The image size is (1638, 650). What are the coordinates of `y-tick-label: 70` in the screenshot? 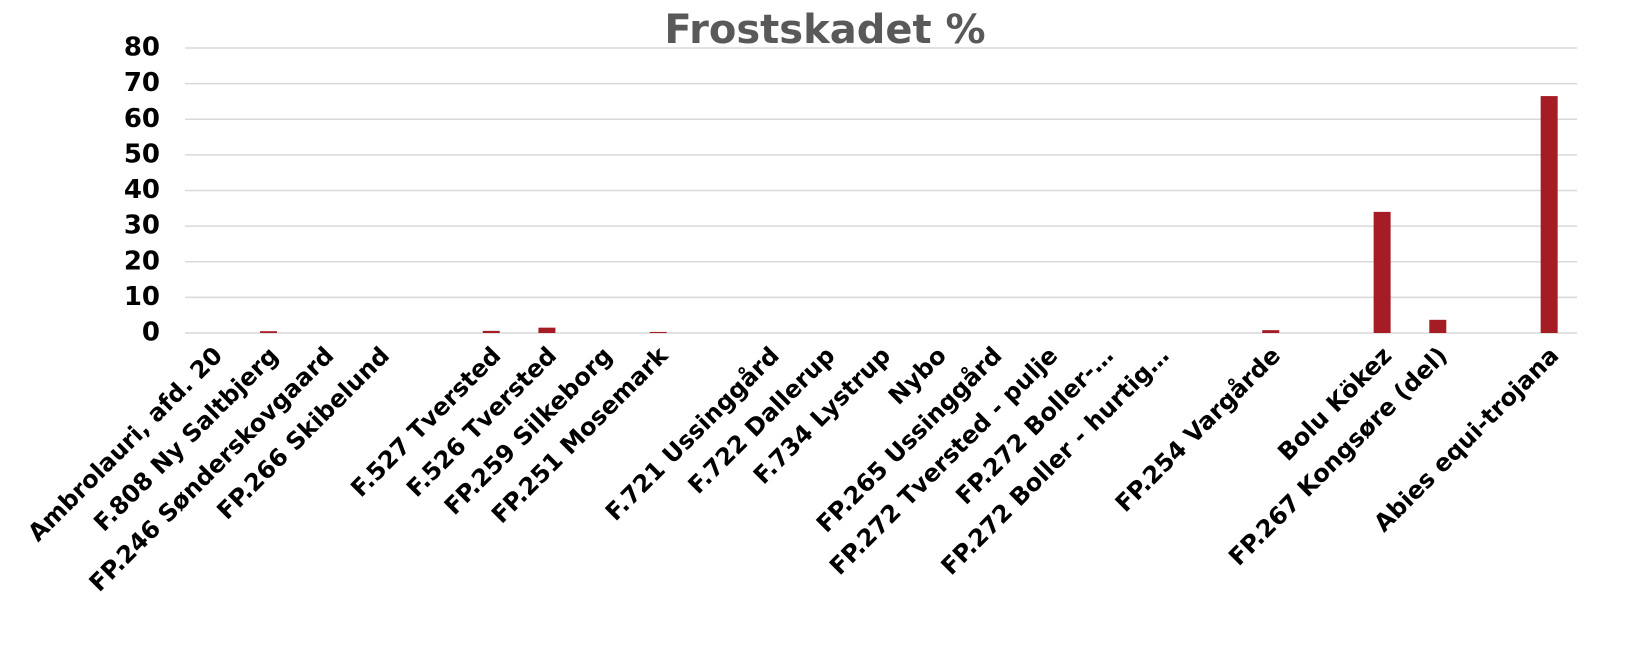 It's located at (142, 83).